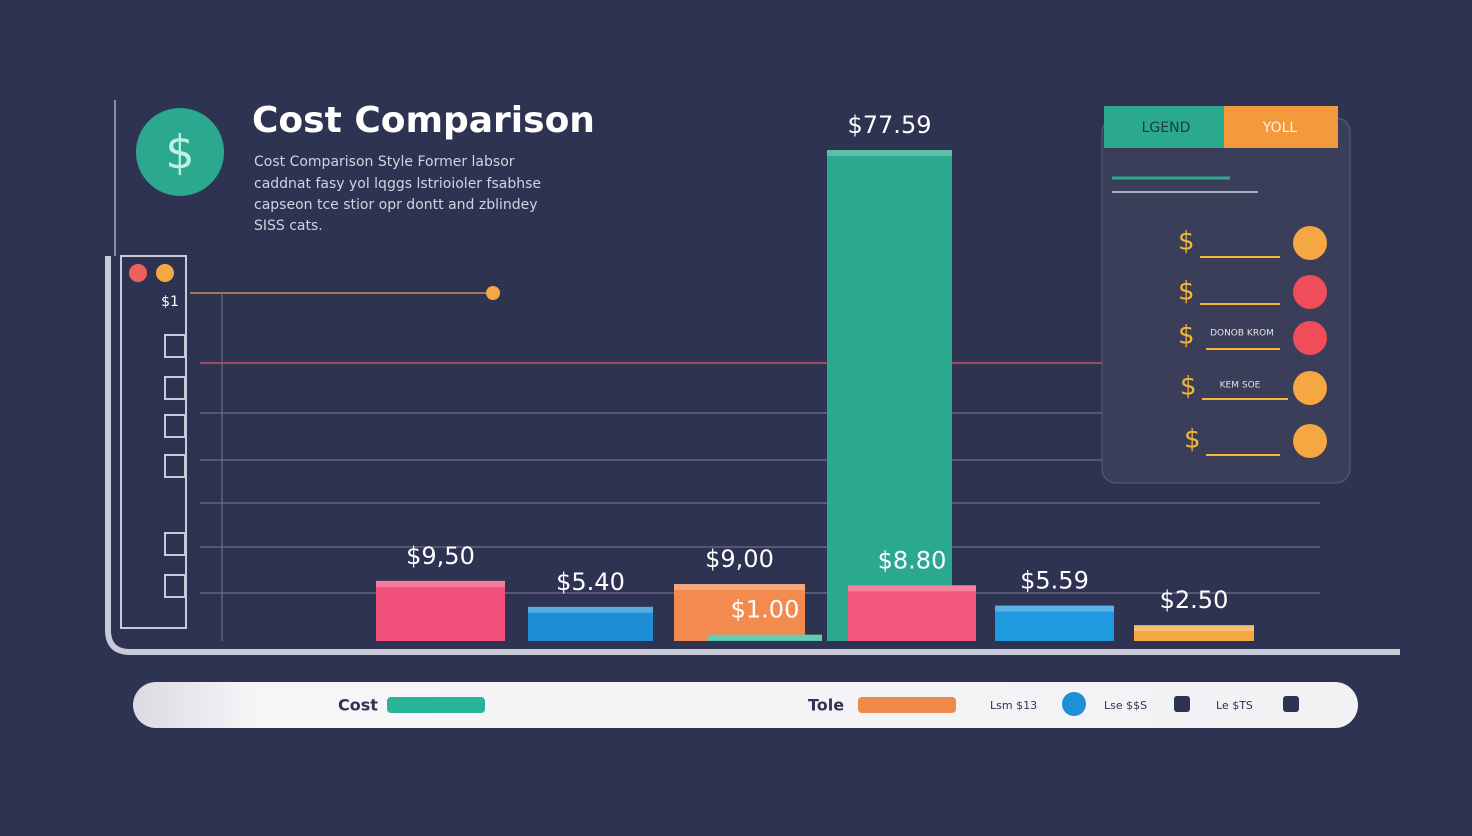  What do you see at coordinates (1240, 386) in the screenshot?
I see `legend-item: KEM SOE` at bounding box center [1240, 386].